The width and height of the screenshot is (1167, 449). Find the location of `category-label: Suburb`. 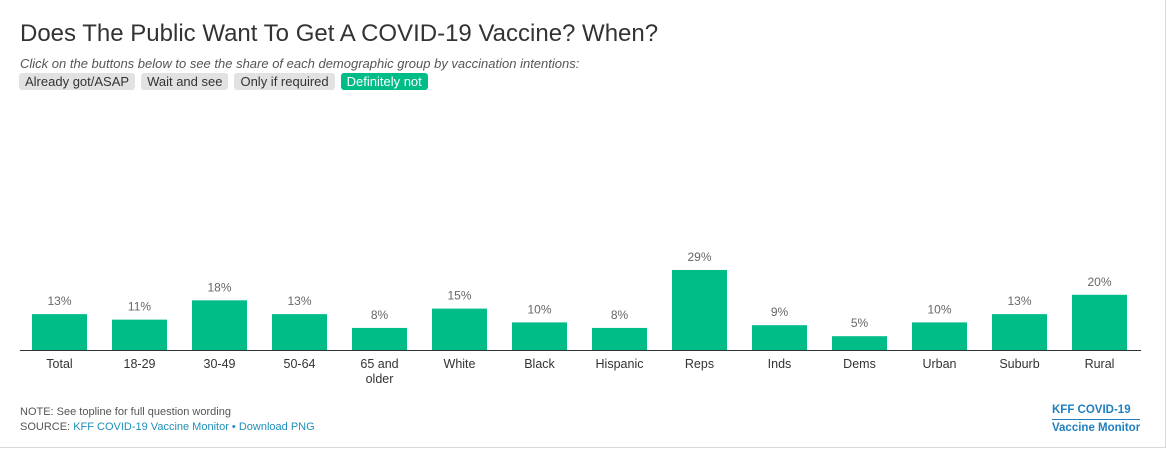

category-label: Suburb is located at coordinates (1019, 364).